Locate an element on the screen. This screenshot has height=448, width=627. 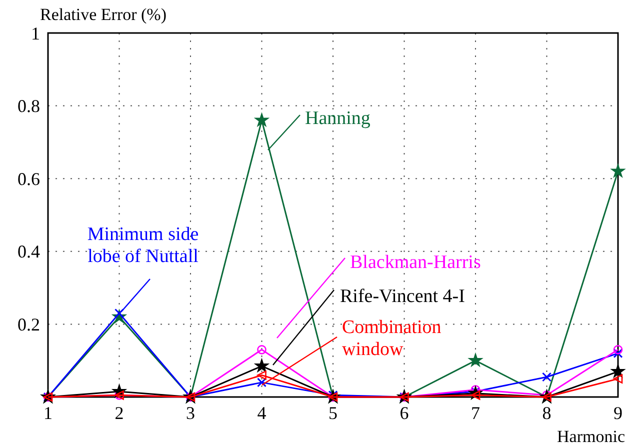
x-tick-label: 5 is located at coordinates (333, 413).